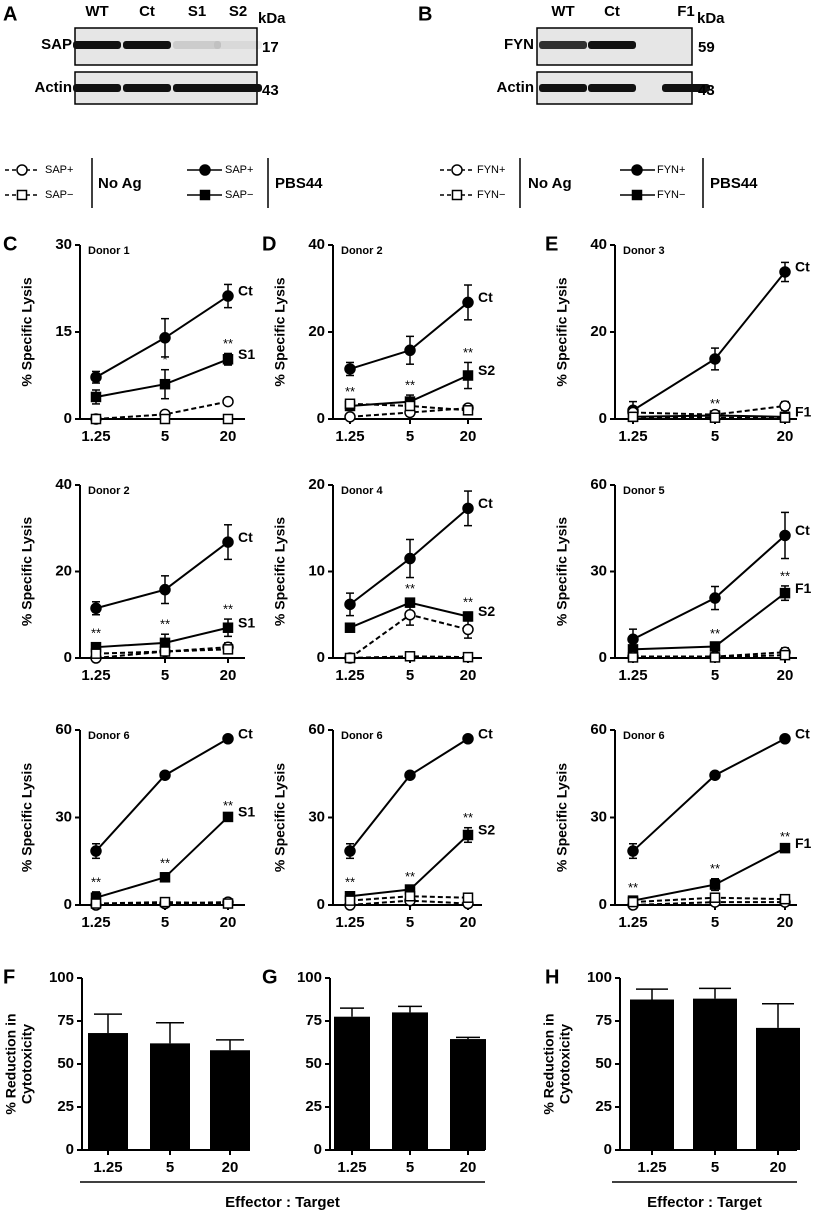 The image size is (815, 1215). Describe the element at coordinates (549, 1063) in the screenshot. I see `y-axis-title: % Reduction in` at that location.